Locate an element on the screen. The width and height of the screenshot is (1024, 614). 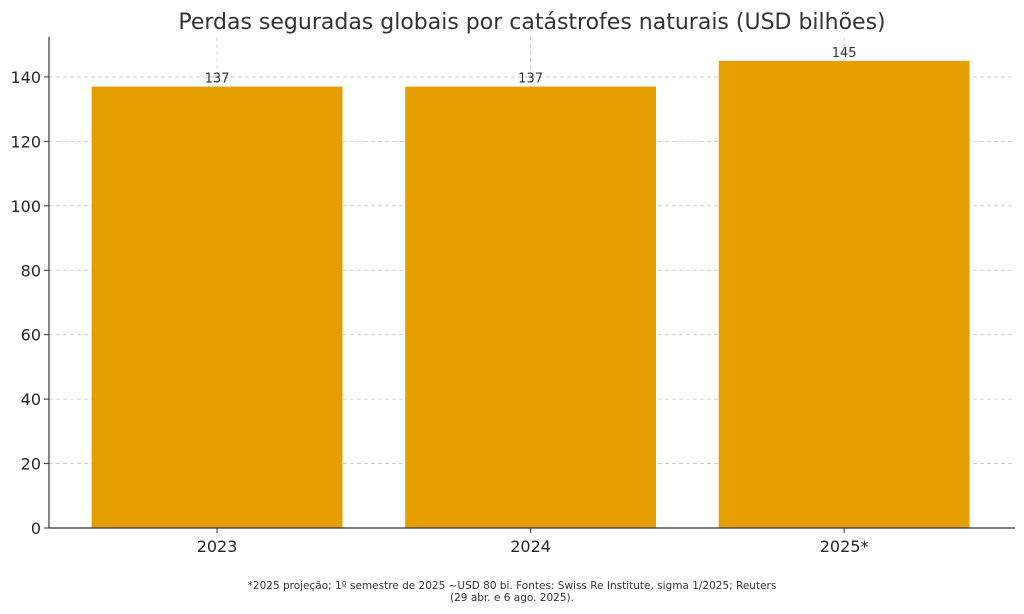
footnote-line-2: (29 abr. e 6 ago. 2025). is located at coordinates (512, 598).